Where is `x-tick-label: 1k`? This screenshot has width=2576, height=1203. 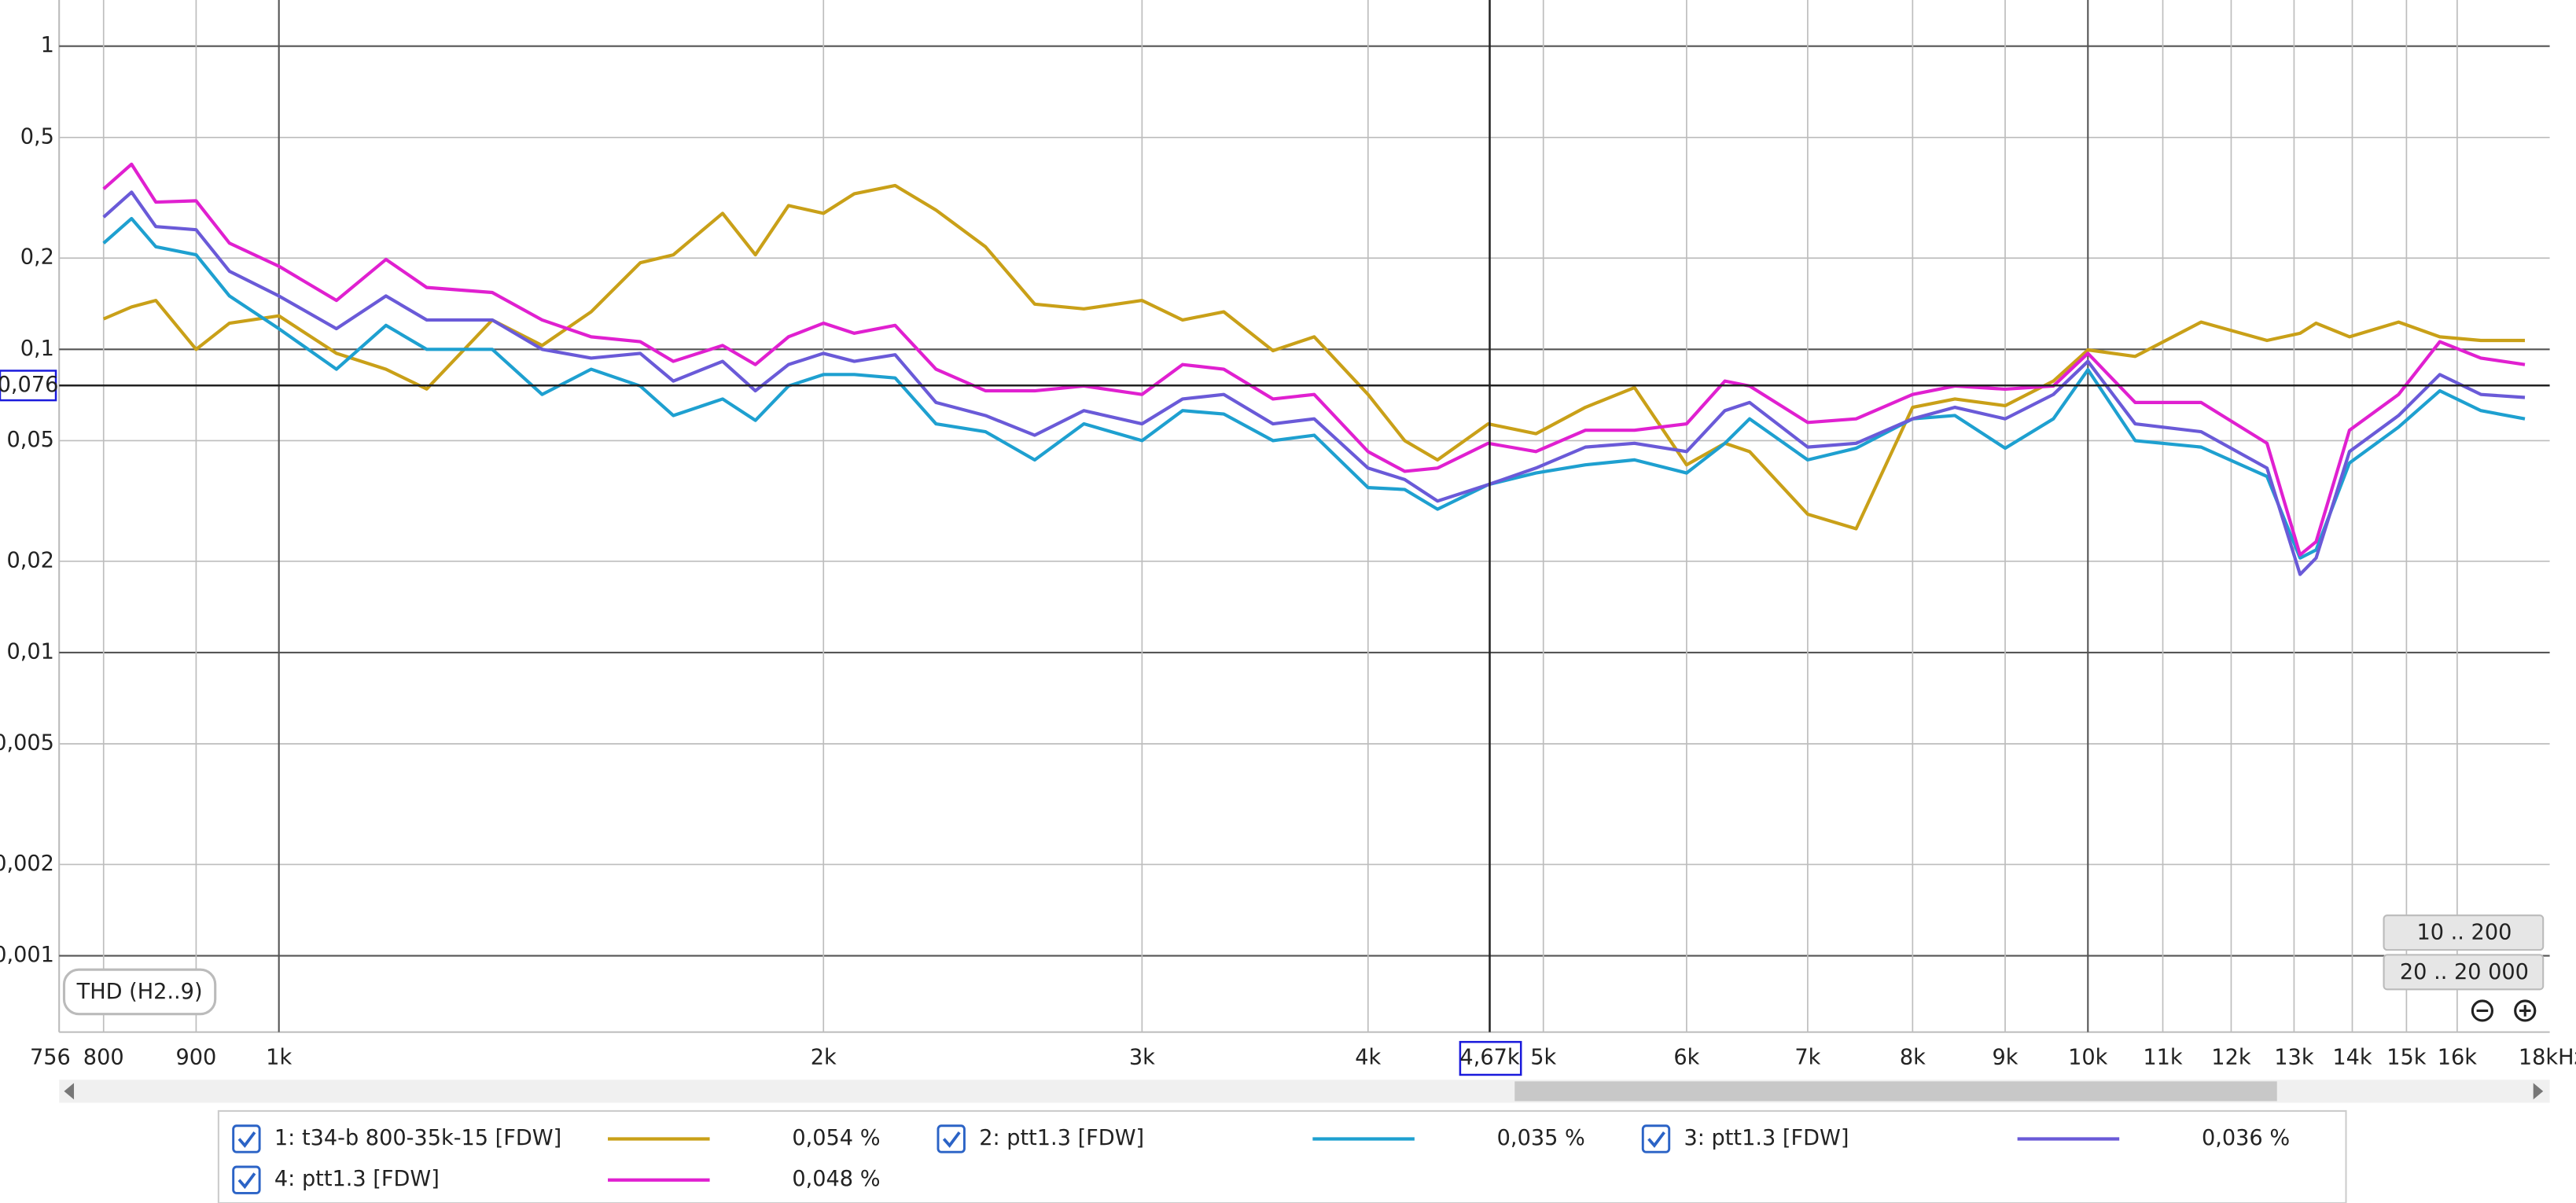 x-tick-label: 1k is located at coordinates (279, 1058).